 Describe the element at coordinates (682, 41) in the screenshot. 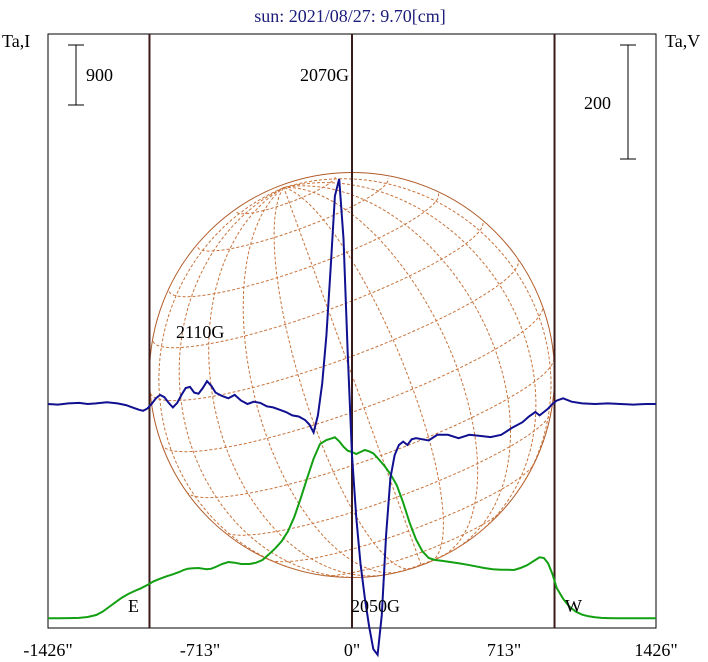

I see `right-axis-label: Ta,V` at that location.